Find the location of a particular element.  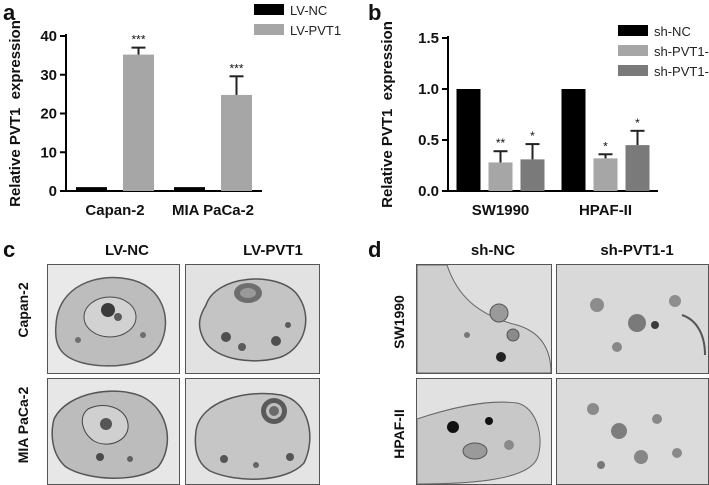

legend-label: sh-NC is located at coordinates (672, 31).